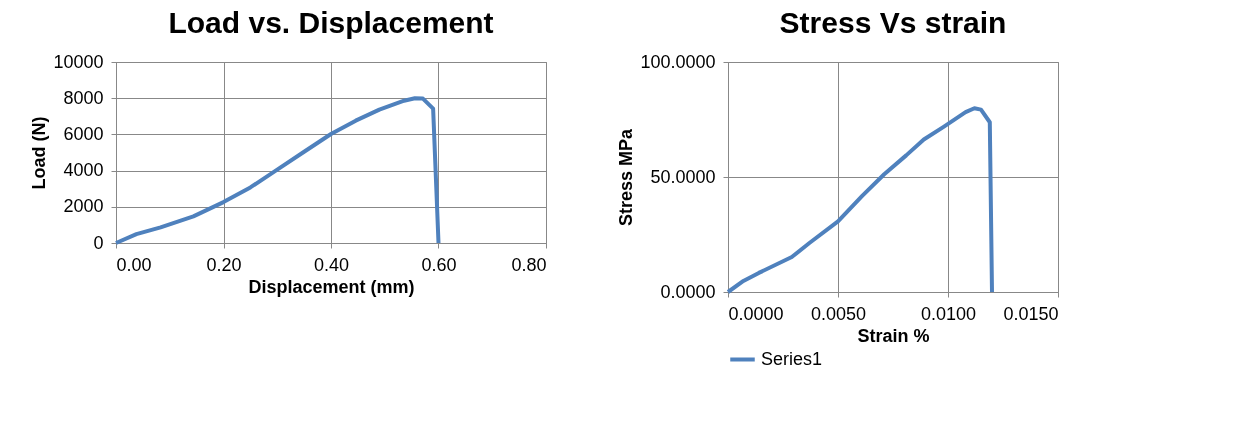 Image resolution: width=1248 pixels, height=423 pixels. What do you see at coordinates (83, 97) in the screenshot?
I see `y-tick-label: 8000` at bounding box center [83, 97].